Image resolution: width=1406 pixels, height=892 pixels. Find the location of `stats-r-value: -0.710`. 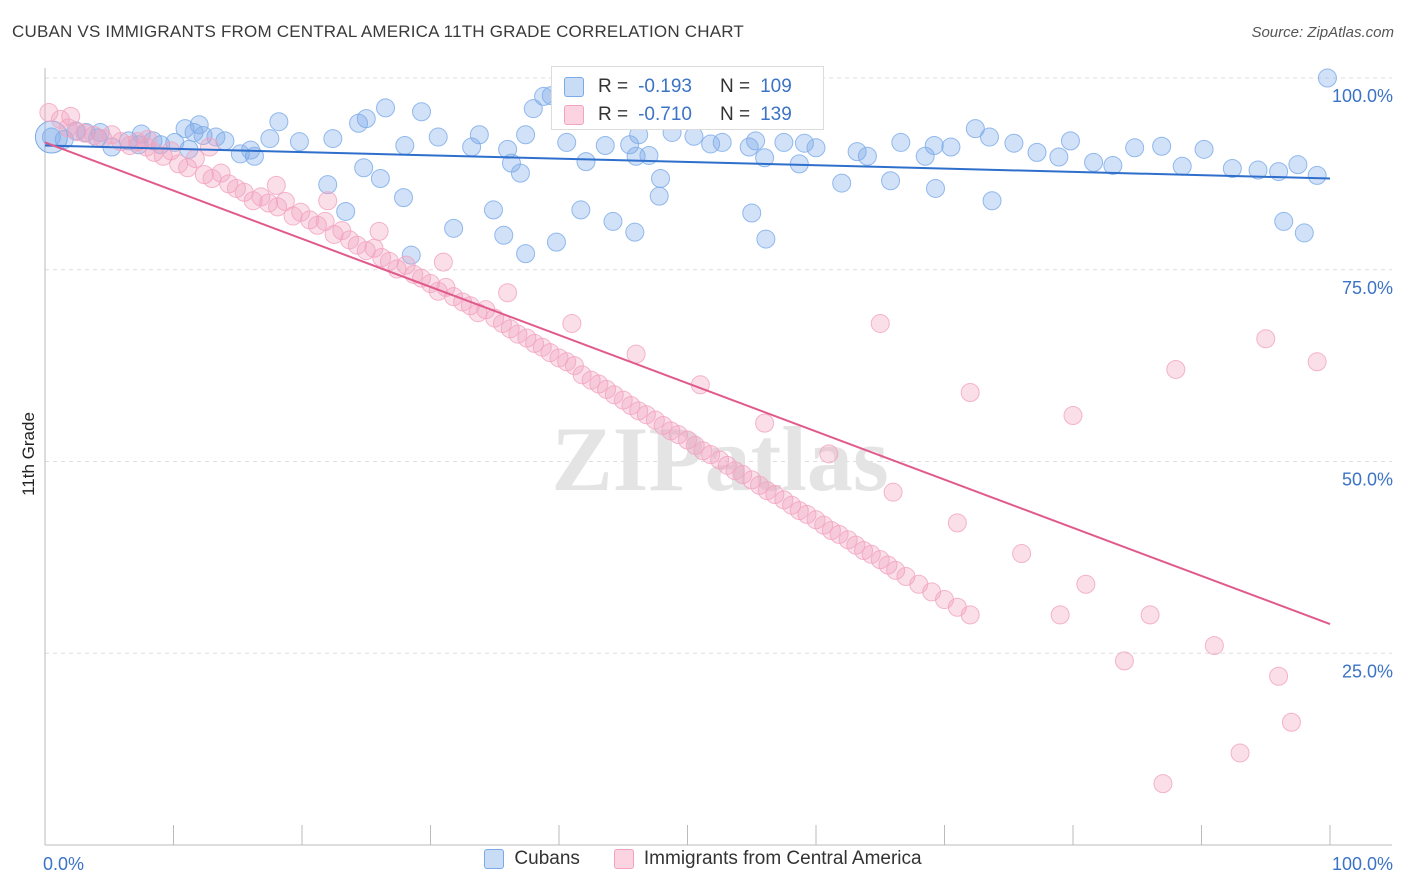

stats-r-value: -0.710 is located at coordinates (665, 114).